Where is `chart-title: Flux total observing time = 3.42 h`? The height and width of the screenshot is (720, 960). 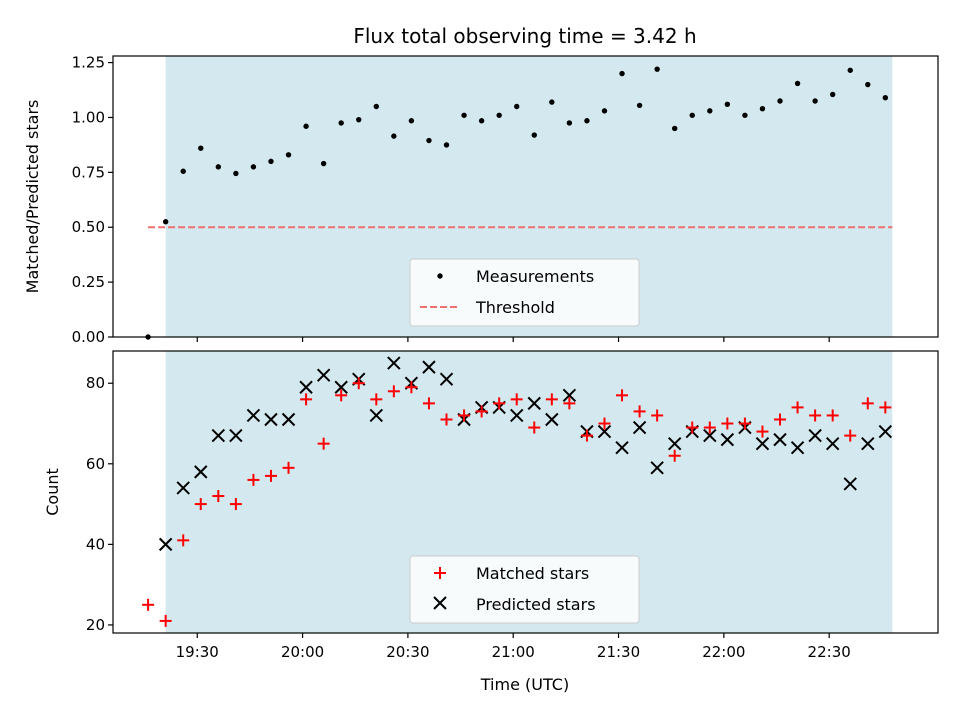 chart-title: Flux total observing time = 3.42 h is located at coordinates (524, 36).